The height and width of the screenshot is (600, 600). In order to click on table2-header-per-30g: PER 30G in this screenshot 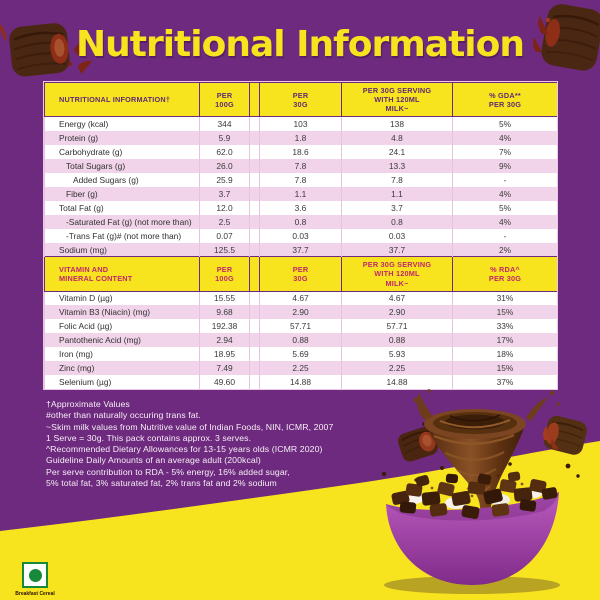, I will do `click(300, 274)`.